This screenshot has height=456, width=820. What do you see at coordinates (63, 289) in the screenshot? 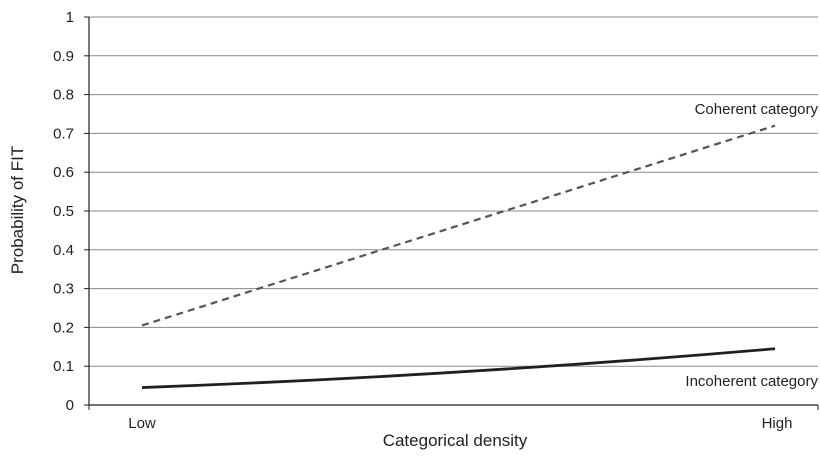
I see `y-tick-label: 0.3` at bounding box center [63, 289].